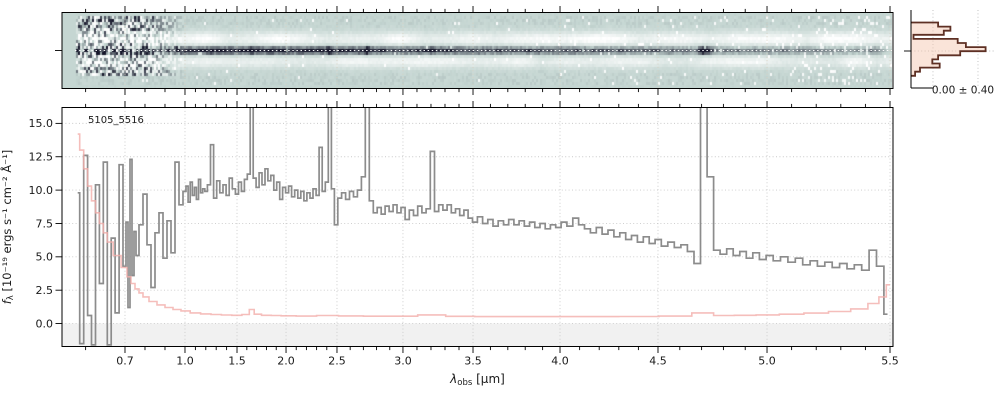 This screenshot has height=400, width=1000. What do you see at coordinates (41, 123) in the screenshot?
I see `y-tick-label: 15.0` at bounding box center [41, 123].